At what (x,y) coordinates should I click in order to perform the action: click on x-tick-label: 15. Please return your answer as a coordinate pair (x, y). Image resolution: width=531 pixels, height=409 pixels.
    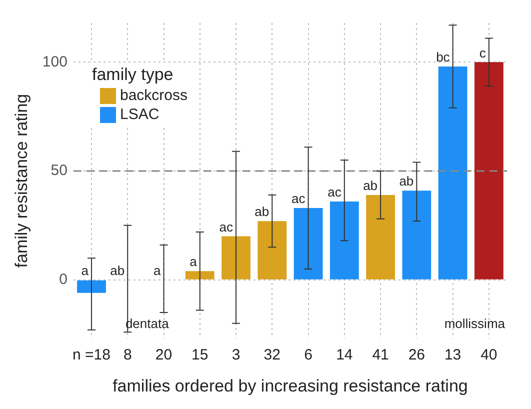
    Looking at the image, I should click on (200, 355).